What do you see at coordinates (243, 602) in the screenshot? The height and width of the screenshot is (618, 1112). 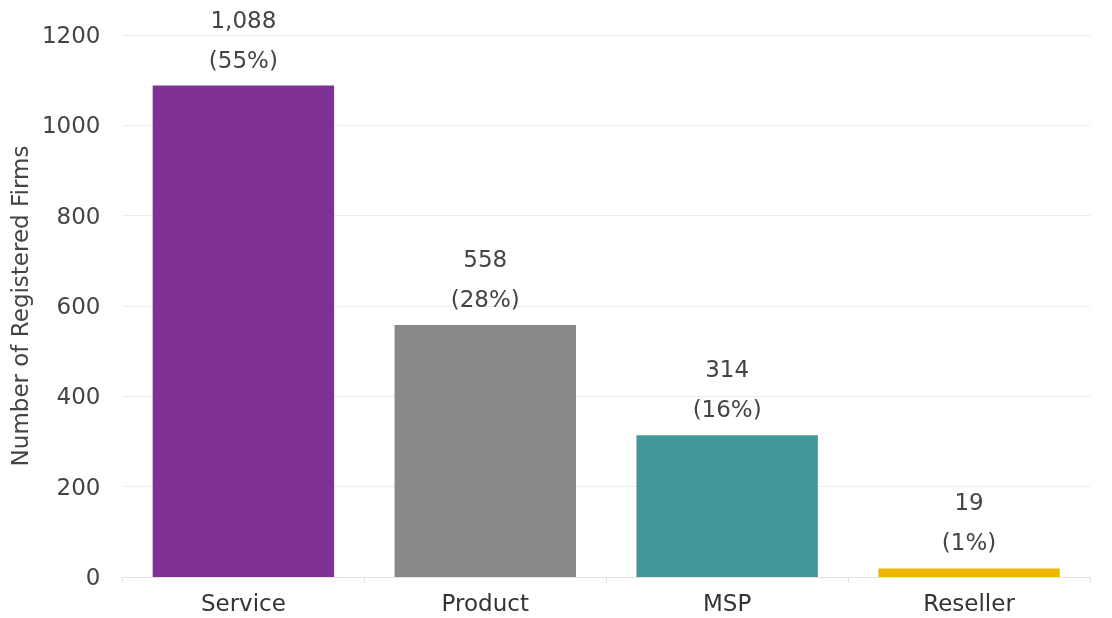 I see `x-tick-label: Service` at bounding box center [243, 602].